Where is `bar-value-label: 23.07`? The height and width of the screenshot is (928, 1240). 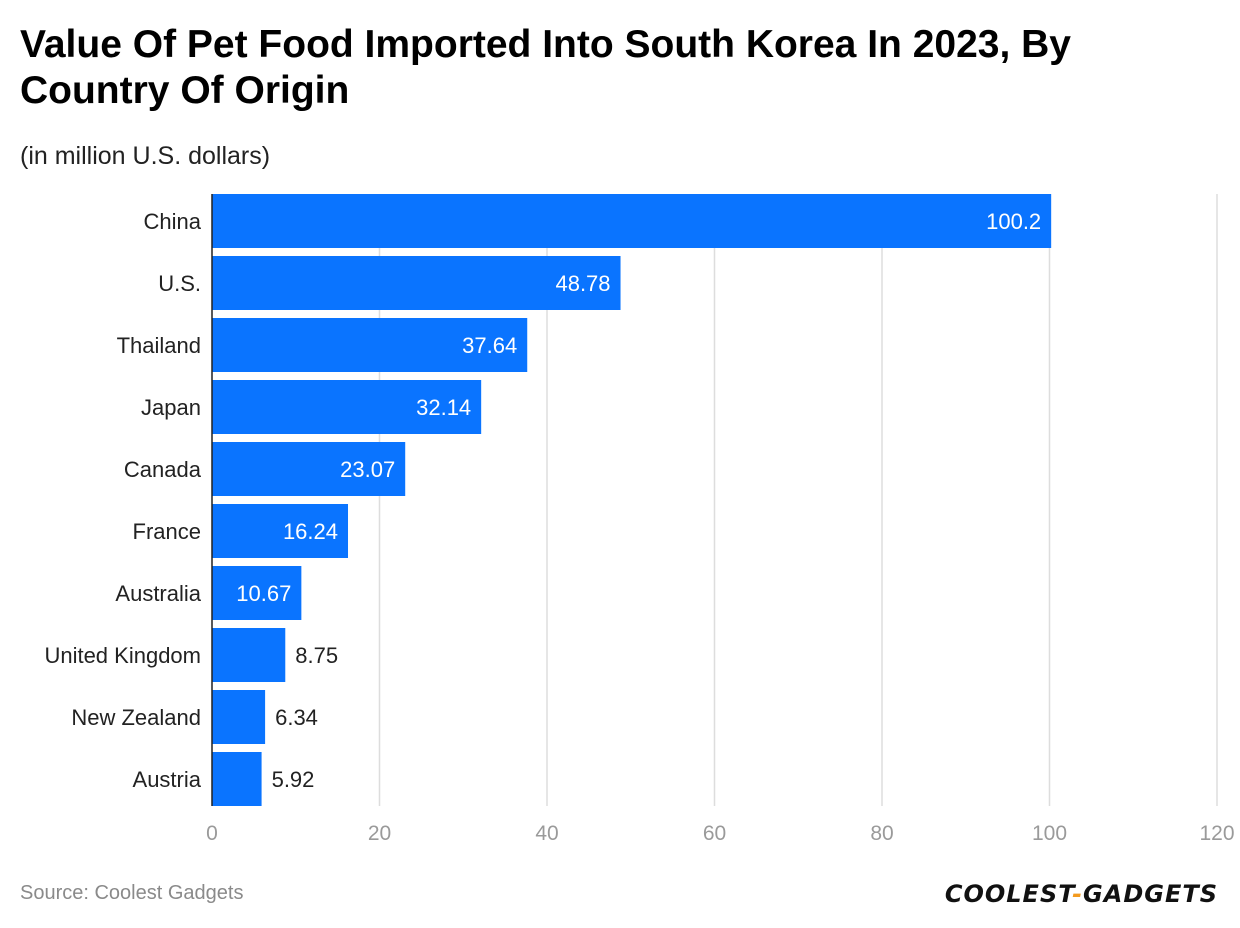
bar-value-label: 23.07 is located at coordinates (367, 469).